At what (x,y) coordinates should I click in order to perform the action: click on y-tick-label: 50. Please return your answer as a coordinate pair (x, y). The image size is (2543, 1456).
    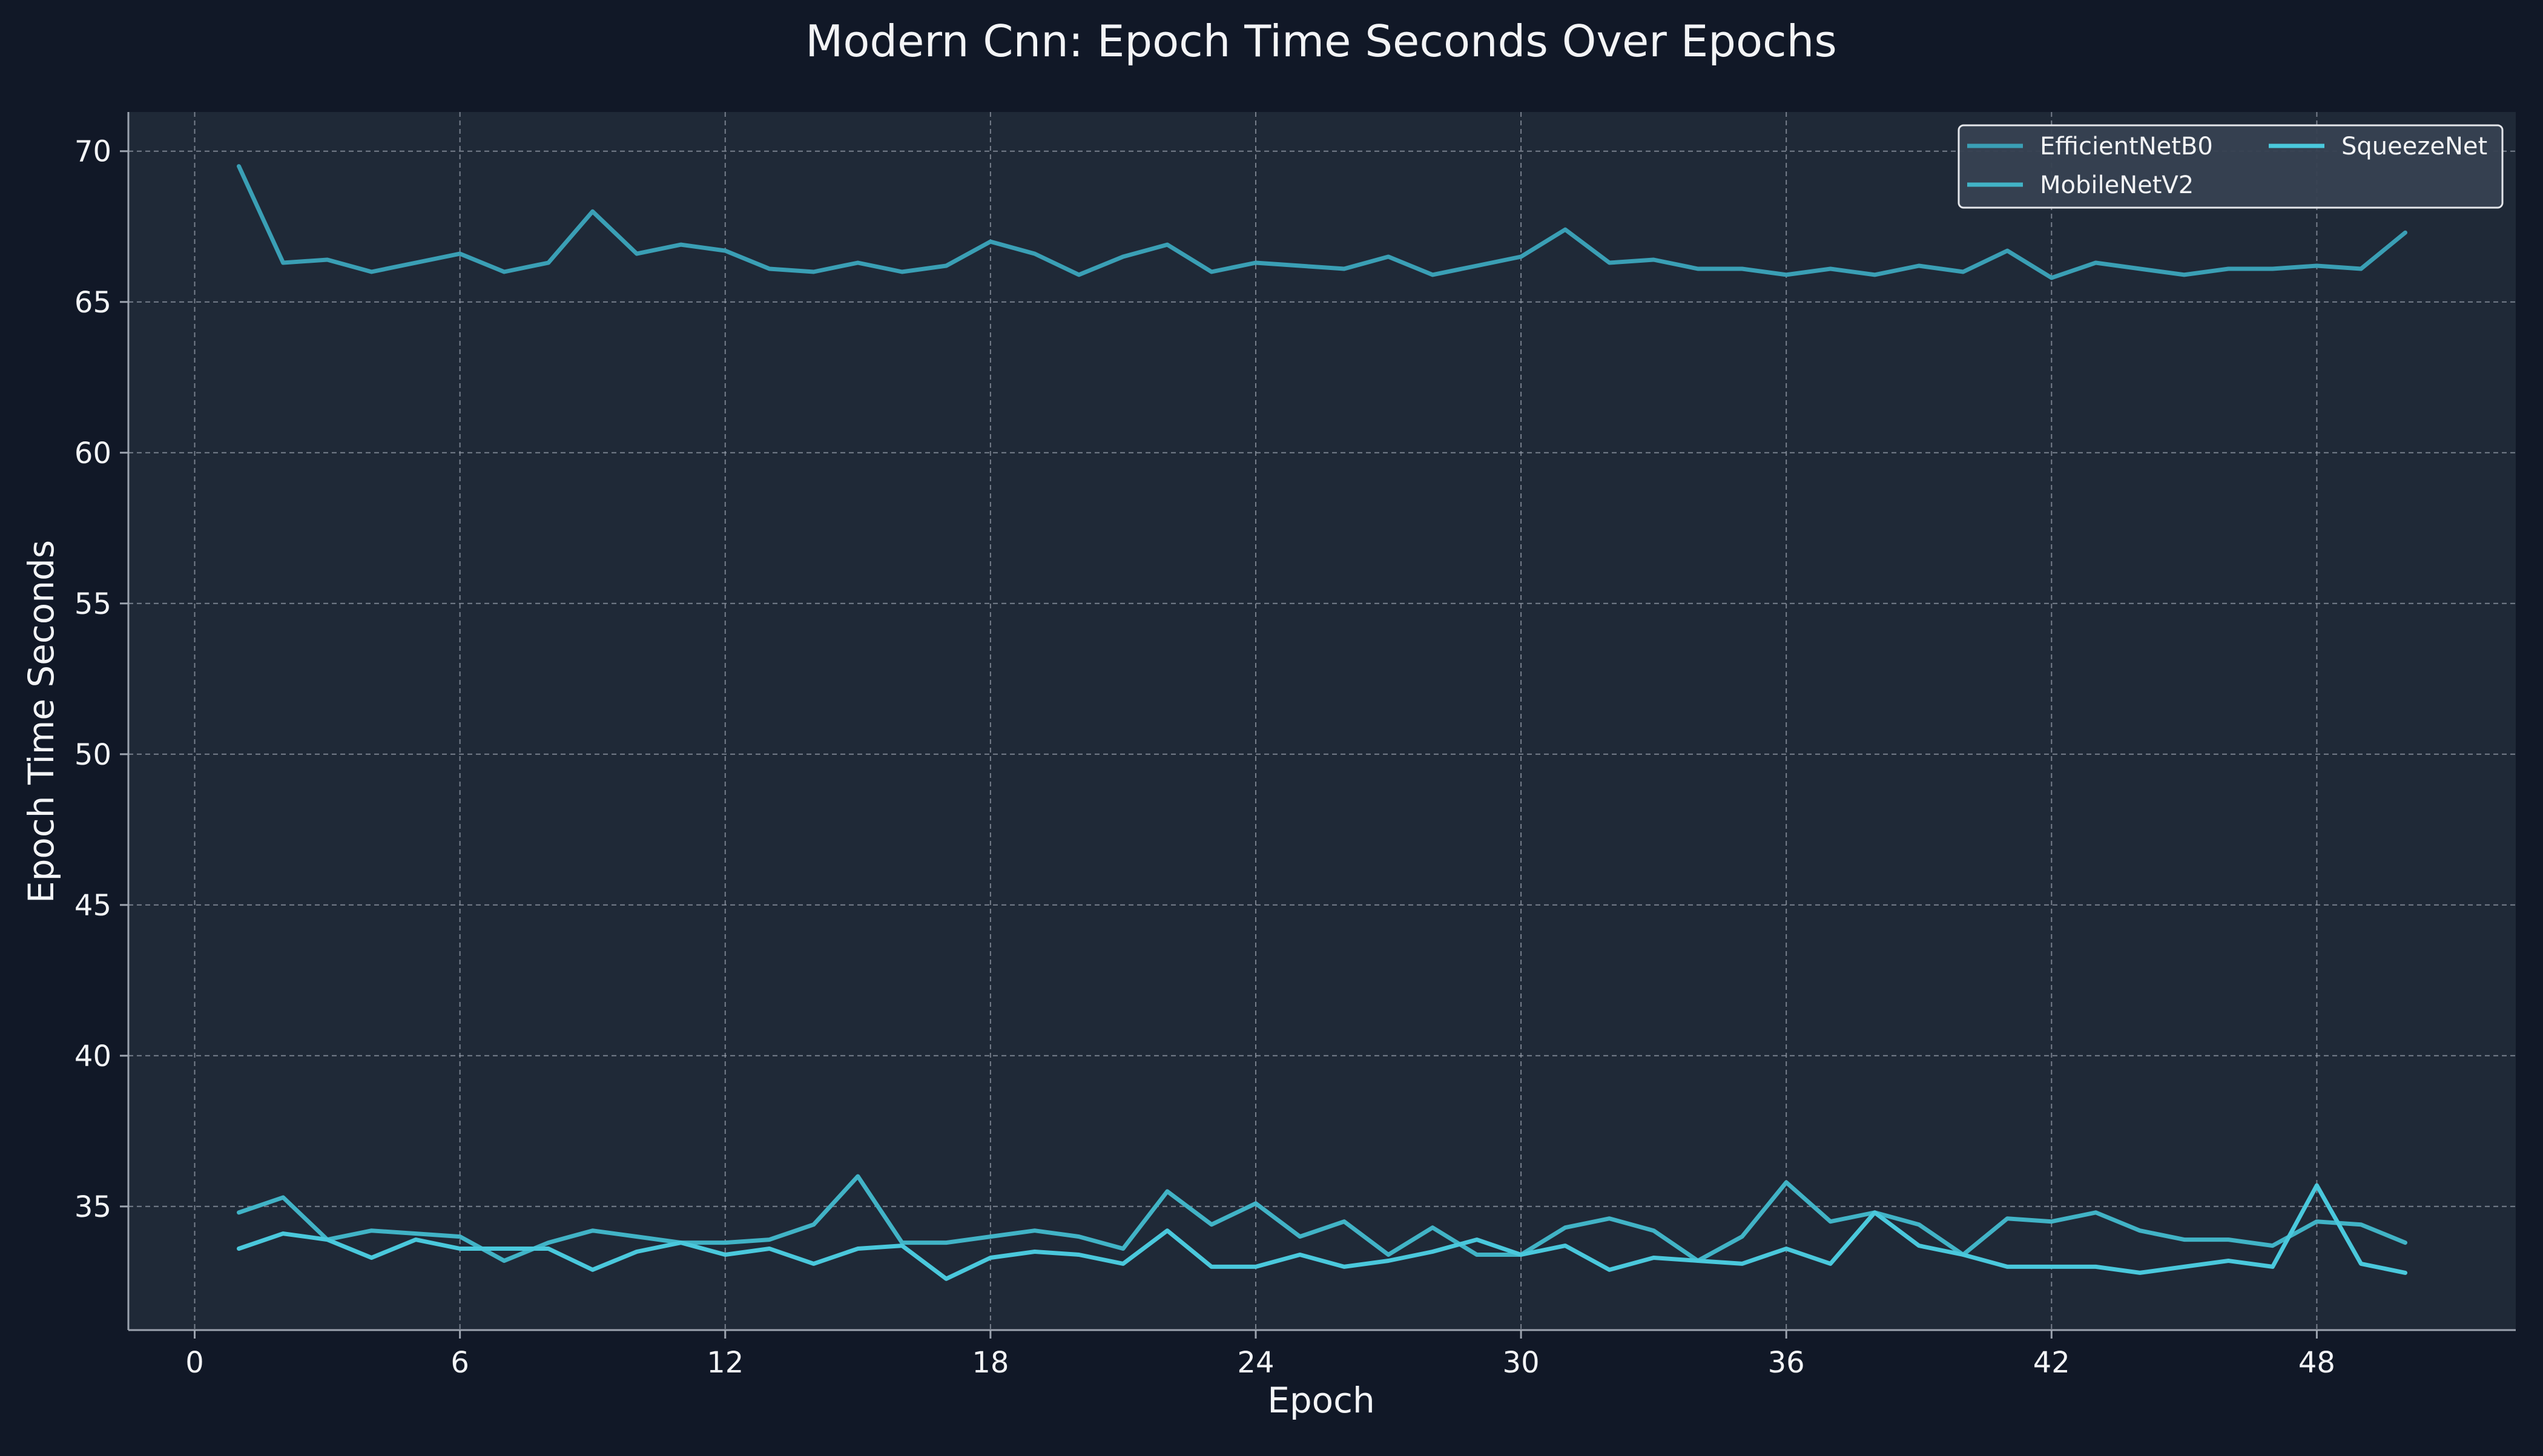
    Looking at the image, I should click on (92, 755).